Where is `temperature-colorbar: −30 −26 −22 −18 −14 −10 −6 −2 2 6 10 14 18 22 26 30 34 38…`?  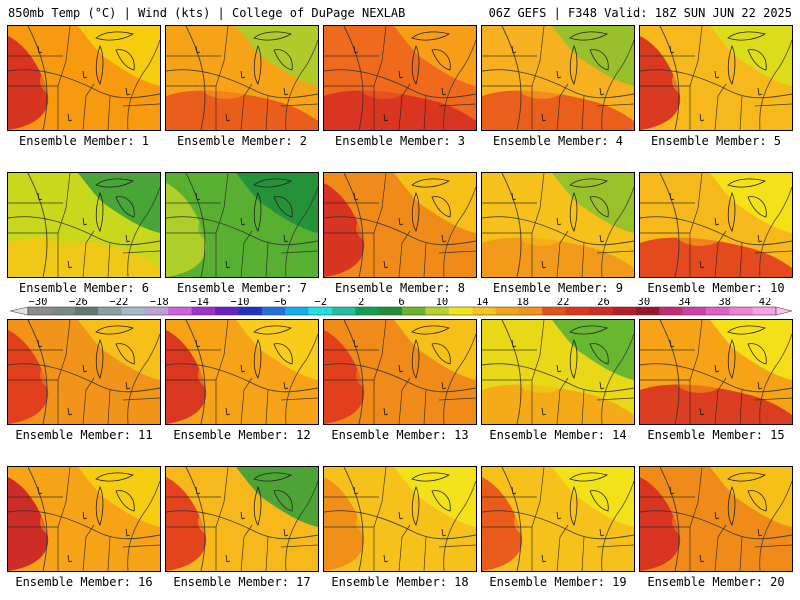
temperature-colorbar: −30 −26 −22 −18 −14 −10 −6 −2 2 6 10 14 18 22 26 30 34 38… is located at coordinates (400, 309).